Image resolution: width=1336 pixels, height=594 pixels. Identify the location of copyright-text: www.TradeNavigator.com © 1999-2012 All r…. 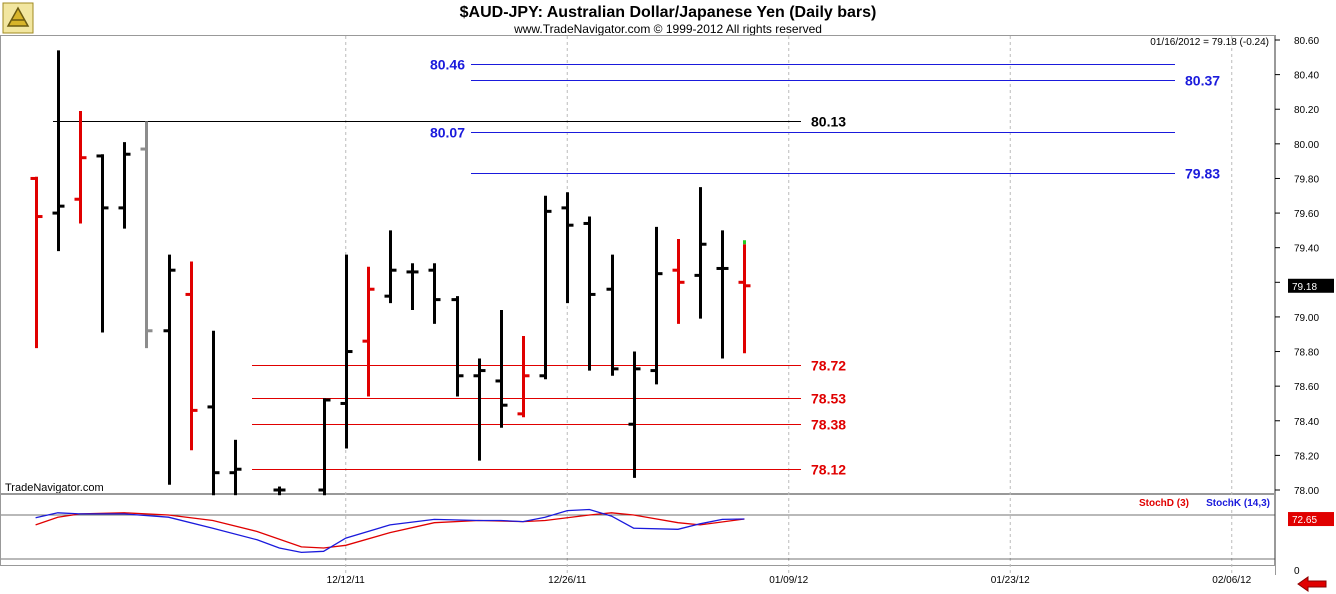
(667, 29).